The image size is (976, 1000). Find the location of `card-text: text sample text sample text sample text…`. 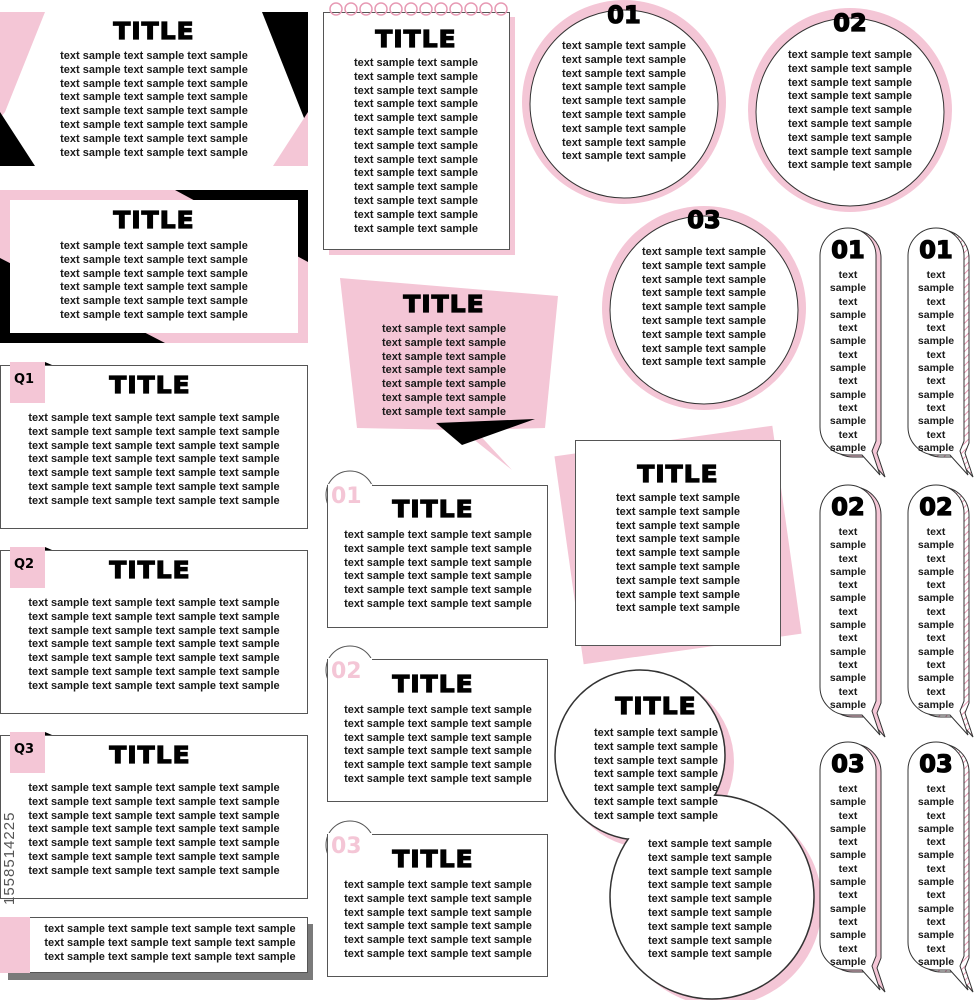

card-text: text sample text sample text sample text… is located at coordinates (154, 645).